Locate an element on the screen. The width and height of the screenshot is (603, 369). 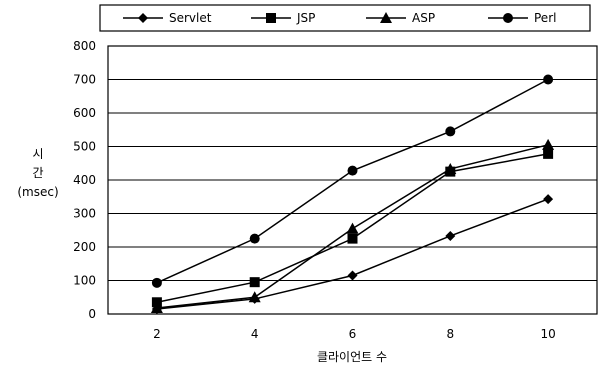
y-tick-label: 600 is located at coordinates (84, 113).